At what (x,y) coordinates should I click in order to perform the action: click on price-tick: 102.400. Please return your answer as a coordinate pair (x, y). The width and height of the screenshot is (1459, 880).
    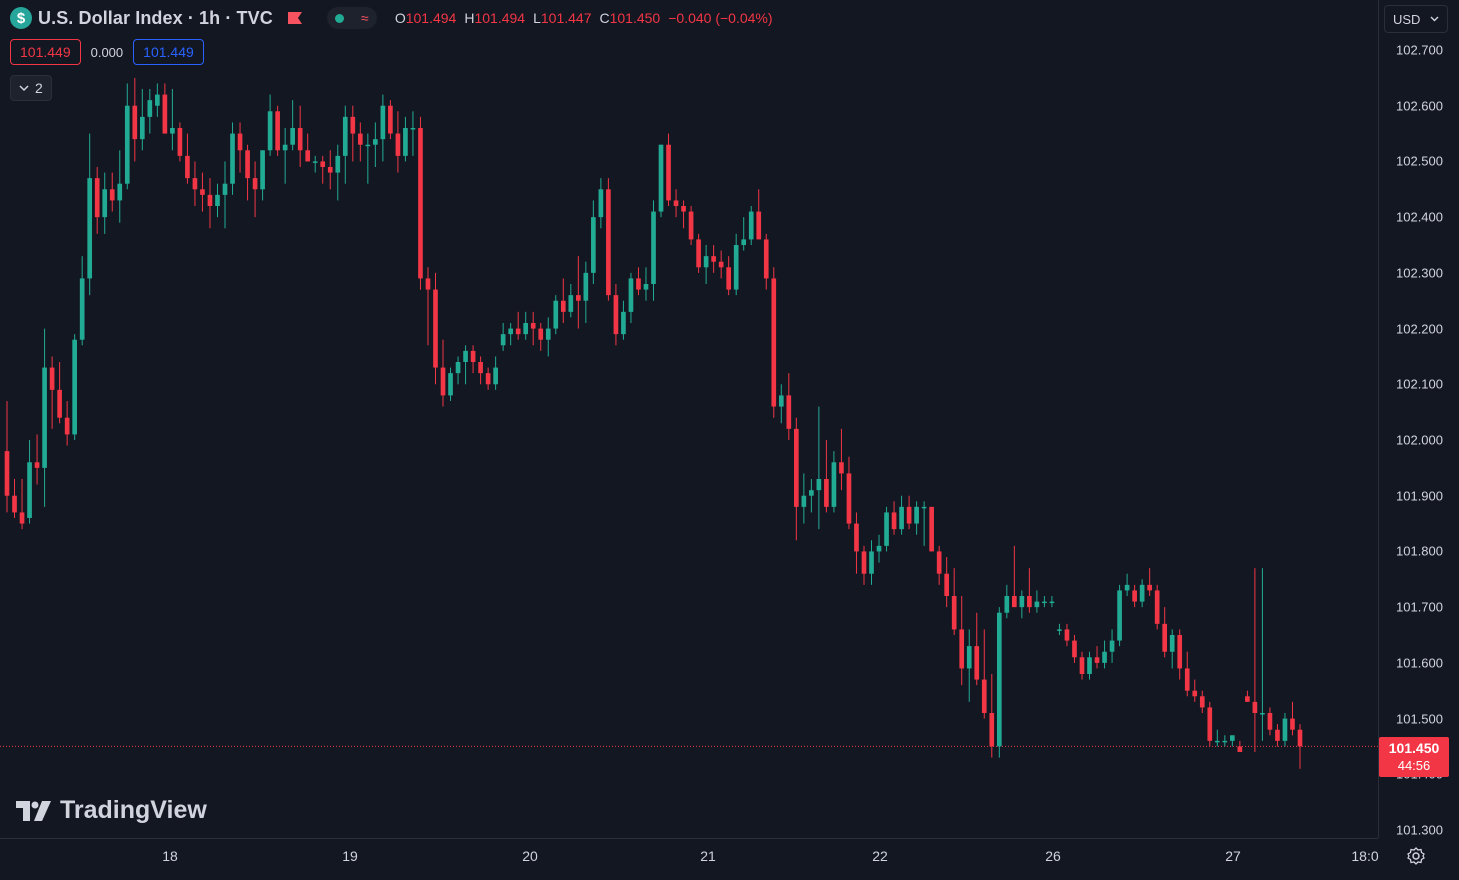
    Looking at the image, I should click on (1419, 217).